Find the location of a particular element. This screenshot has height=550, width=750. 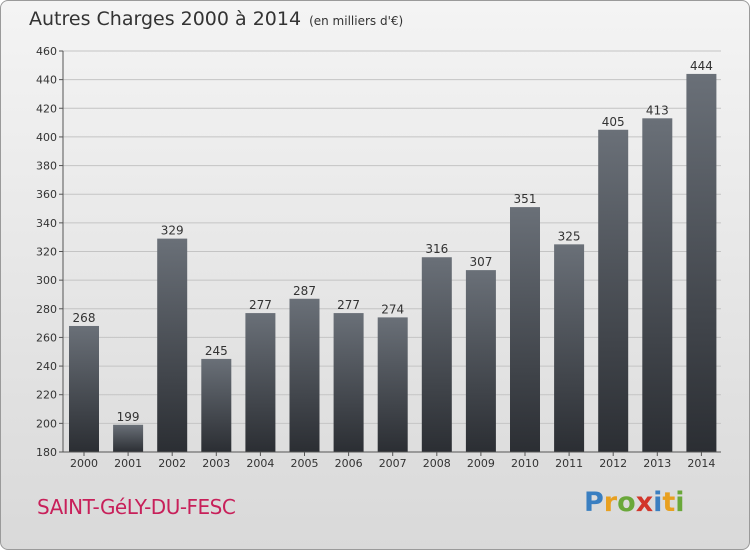

data-label-2013: 413 is located at coordinates (657, 110).